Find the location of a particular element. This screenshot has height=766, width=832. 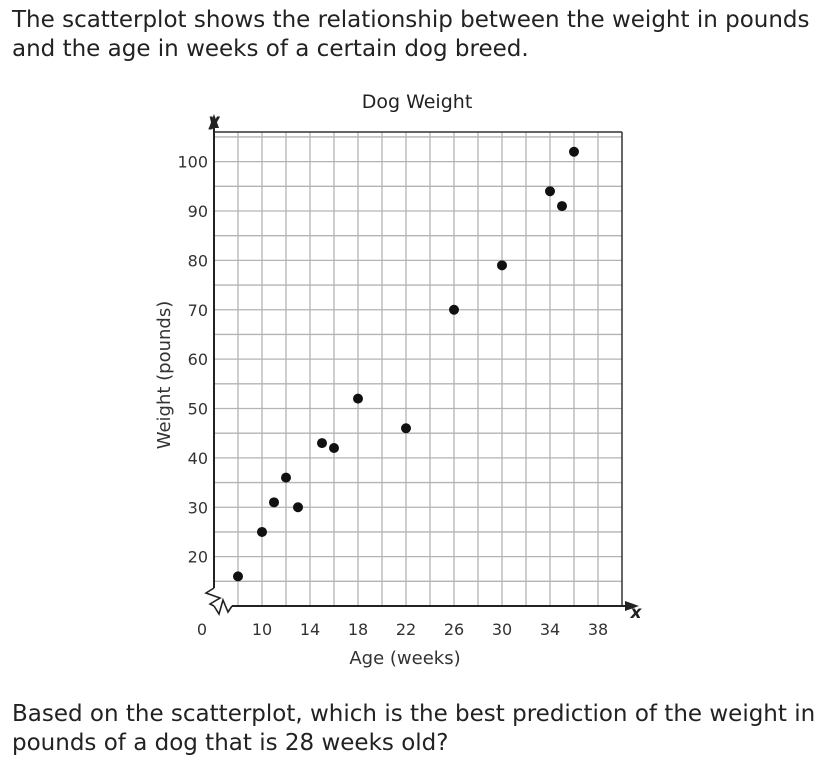

y-axis-arrow is located at coordinates (214, 121).